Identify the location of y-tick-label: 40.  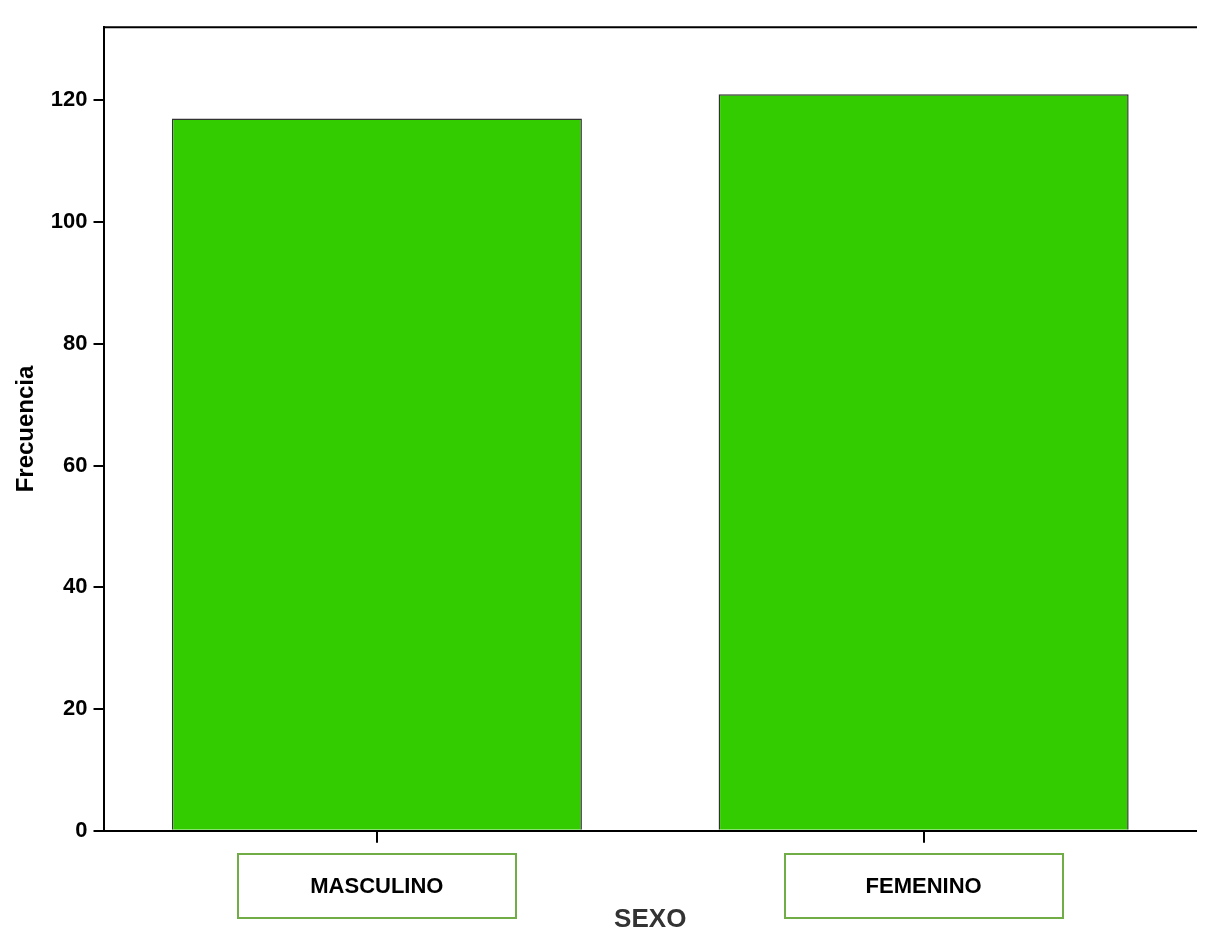
(75, 586).